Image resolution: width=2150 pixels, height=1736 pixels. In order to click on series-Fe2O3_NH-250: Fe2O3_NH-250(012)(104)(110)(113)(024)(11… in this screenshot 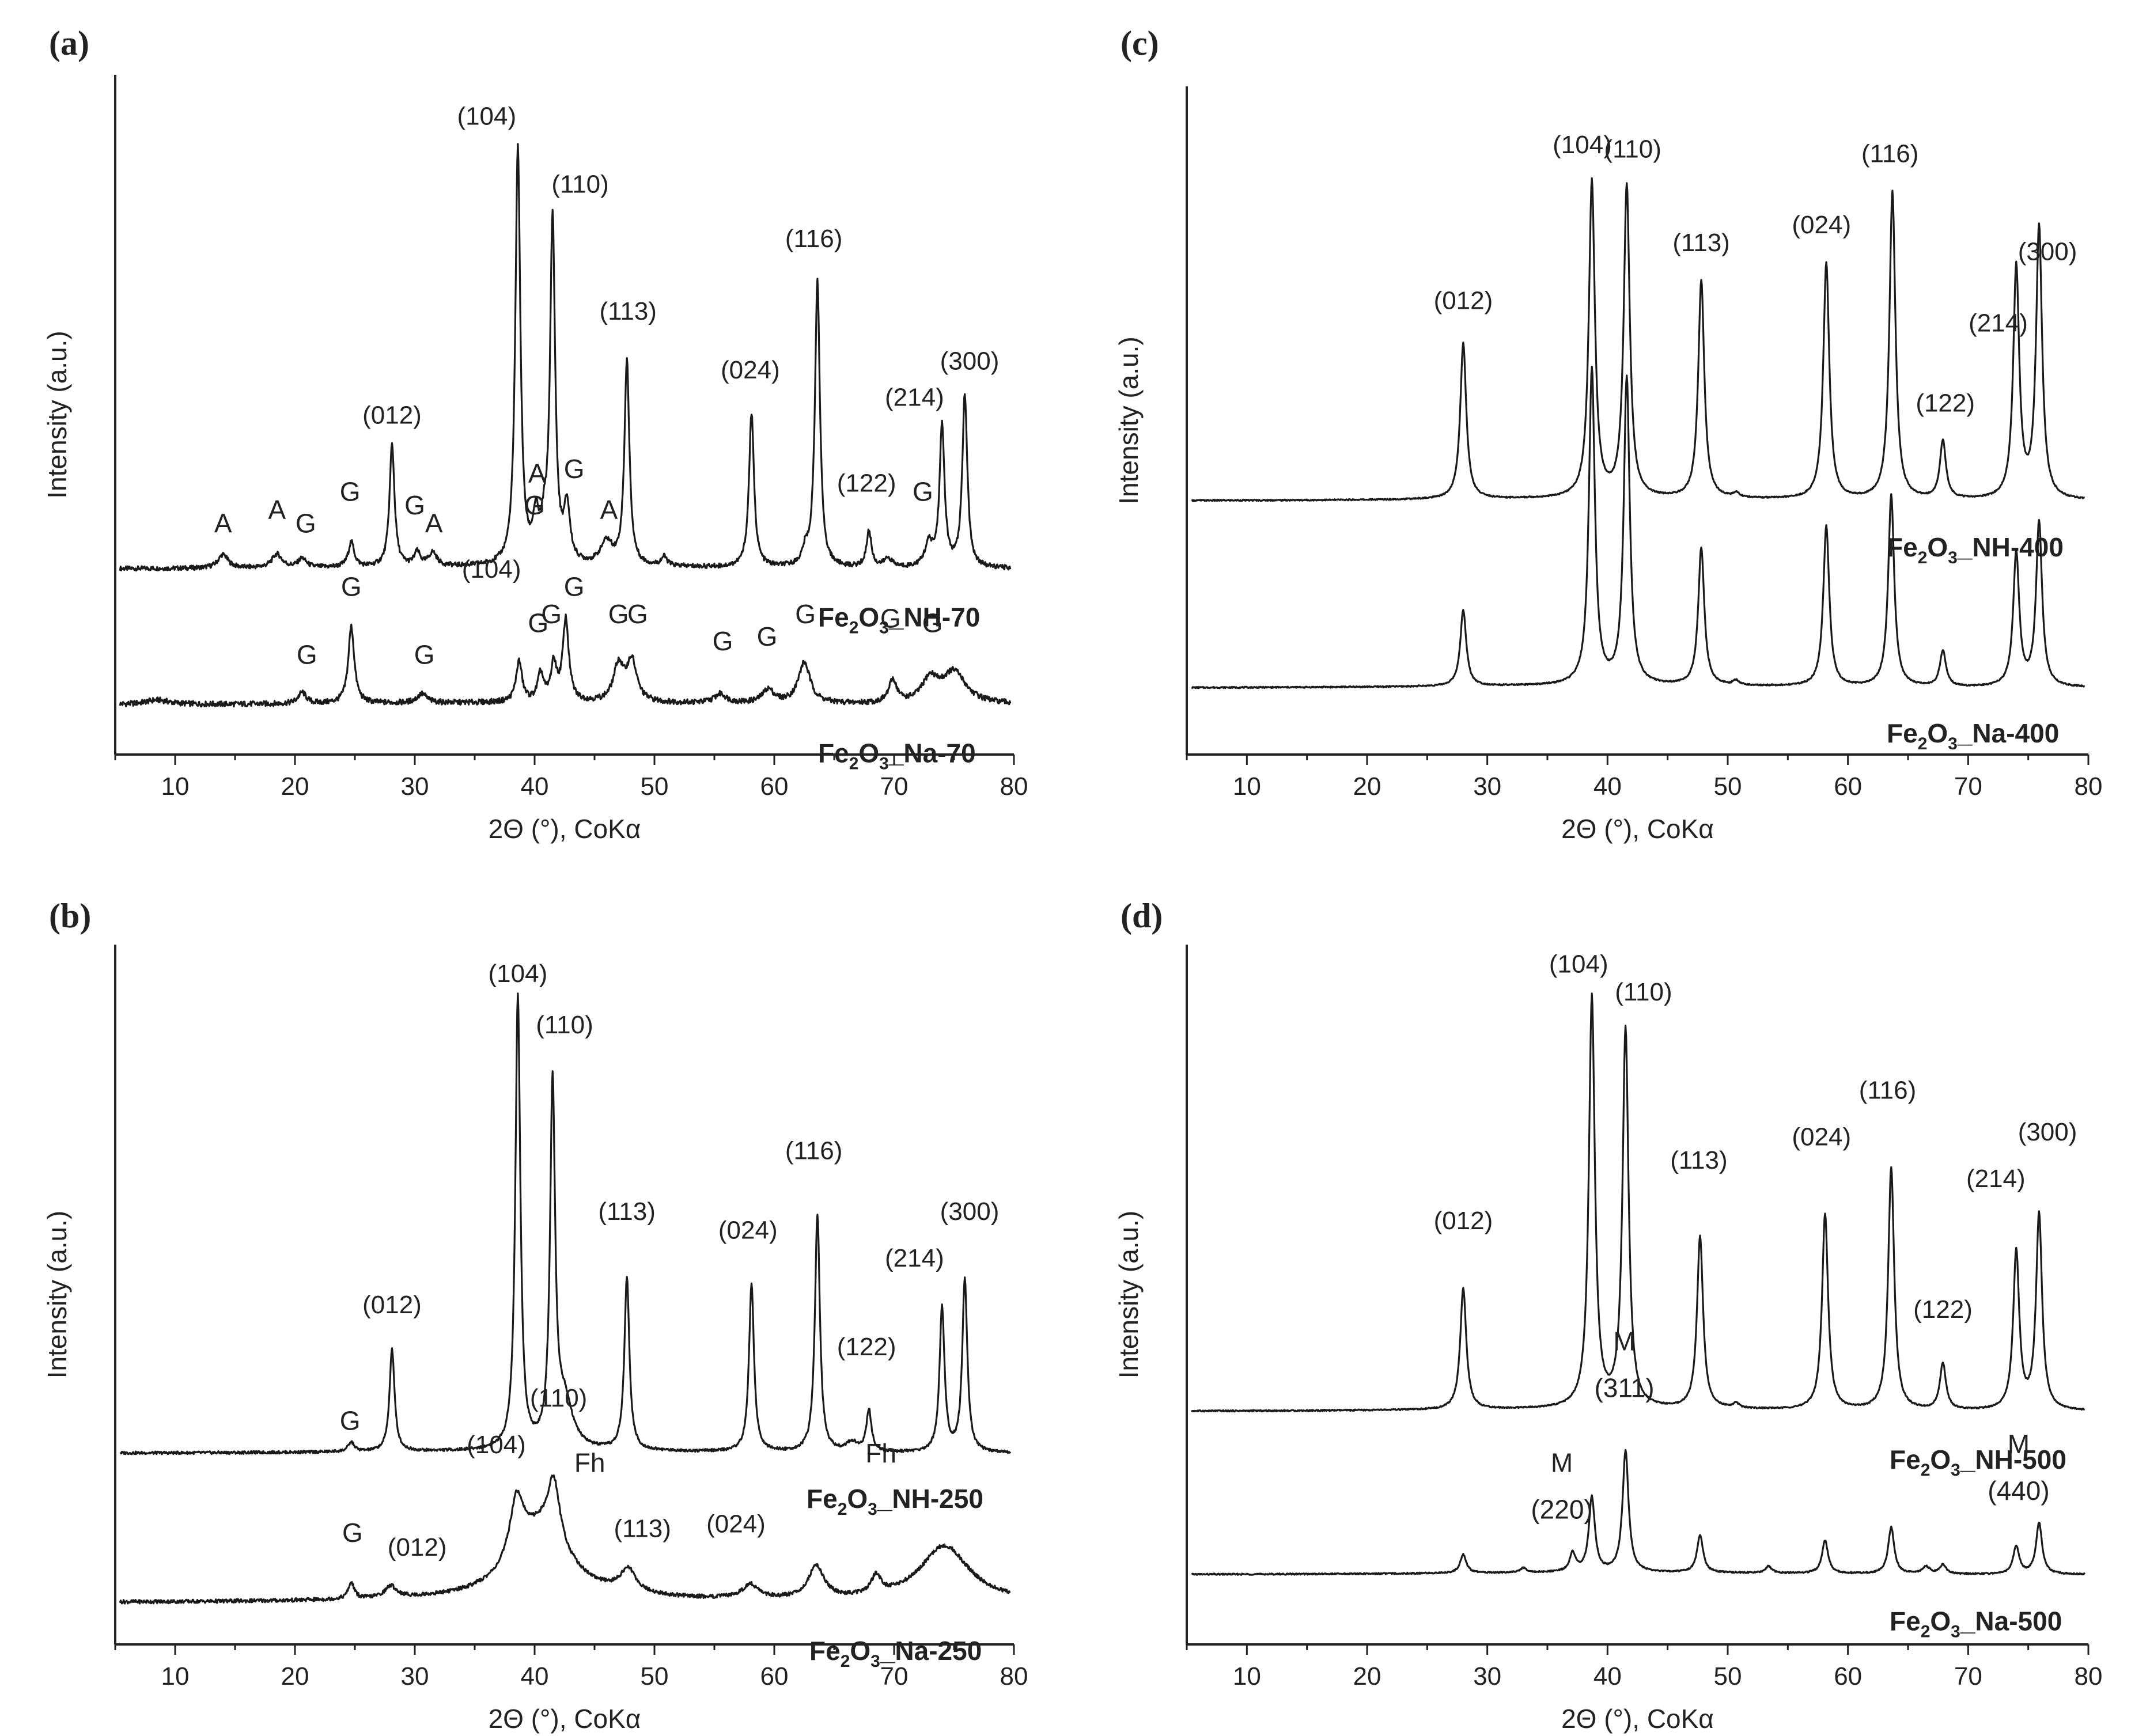, I will do `click(566, 1239)`.